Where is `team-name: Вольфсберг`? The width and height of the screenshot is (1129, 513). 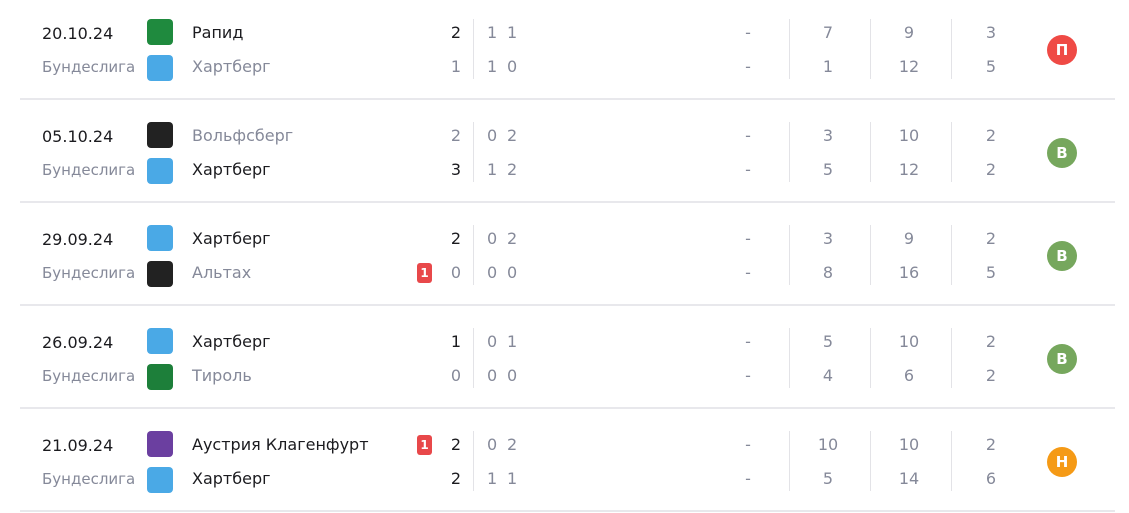
team-name: Вольфсберг is located at coordinates (243, 135).